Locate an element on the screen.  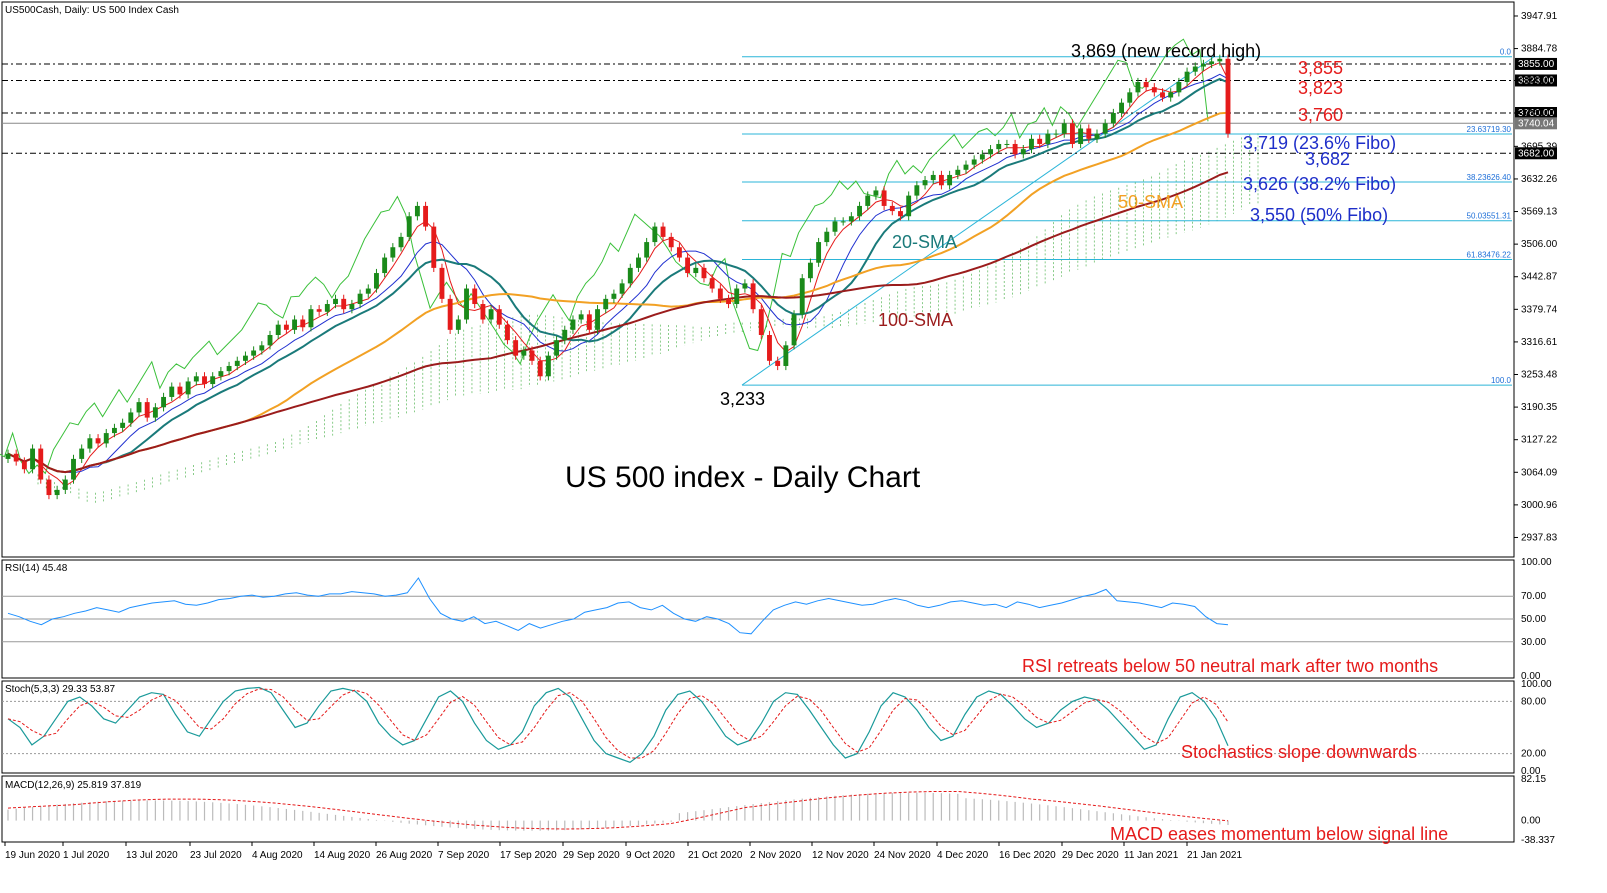
fib50-label: 3,550 (50% Fibo) is located at coordinates (1319, 215).